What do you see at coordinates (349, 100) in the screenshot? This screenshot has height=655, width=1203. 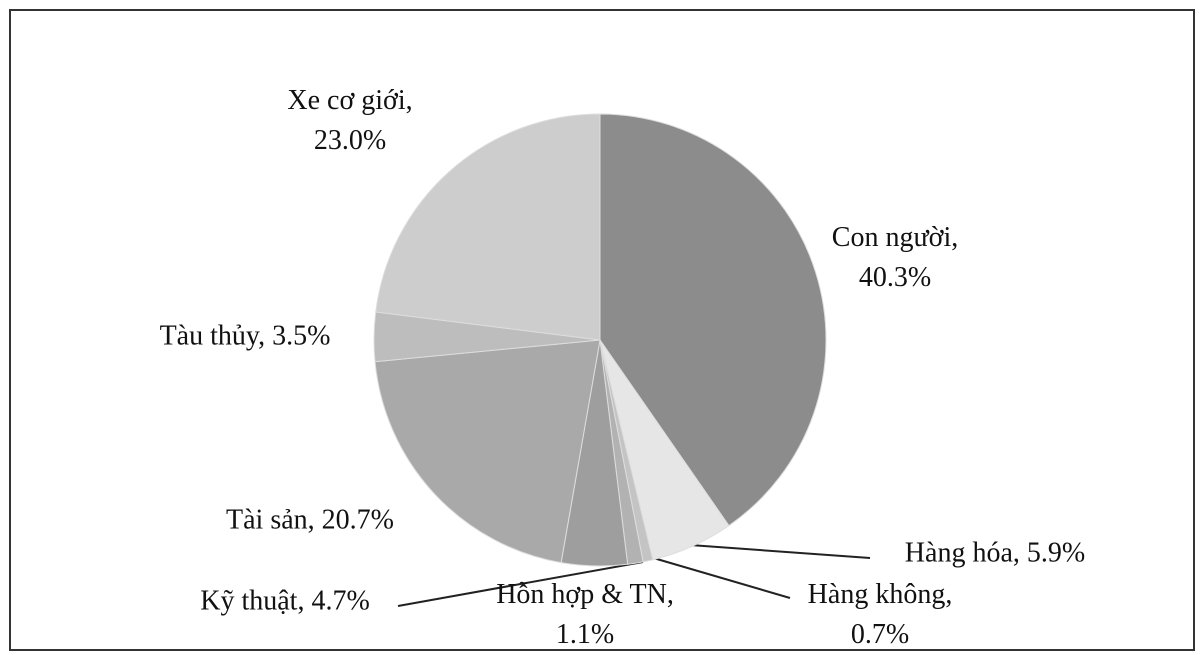 I see `label-line: Xe cơ giới,` at bounding box center [349, 100].